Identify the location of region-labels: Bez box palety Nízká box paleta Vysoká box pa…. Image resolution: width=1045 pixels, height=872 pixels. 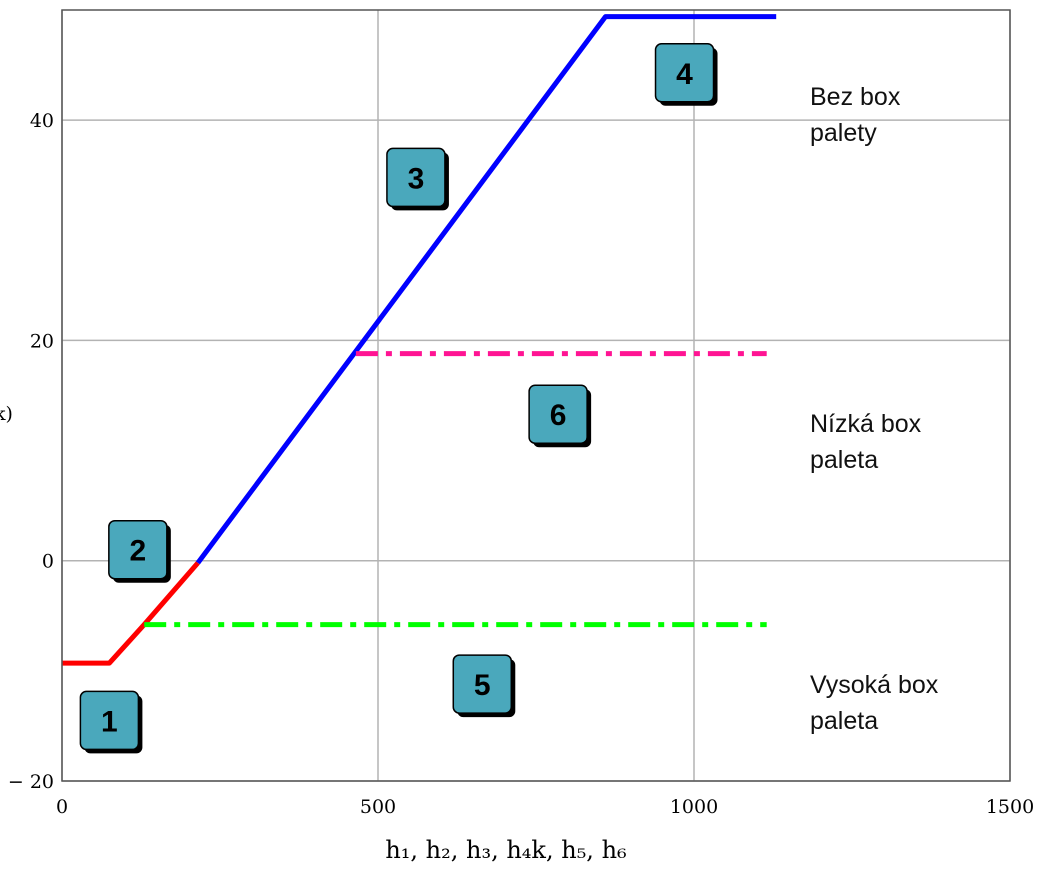
(874, 409).